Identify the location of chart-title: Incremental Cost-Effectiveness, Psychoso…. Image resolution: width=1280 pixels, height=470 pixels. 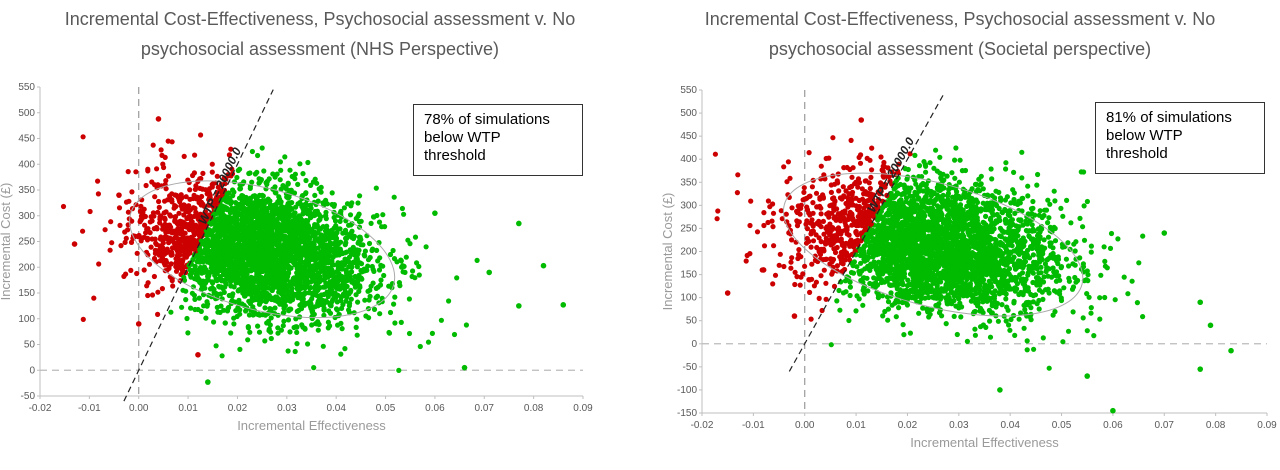
(960, 34).